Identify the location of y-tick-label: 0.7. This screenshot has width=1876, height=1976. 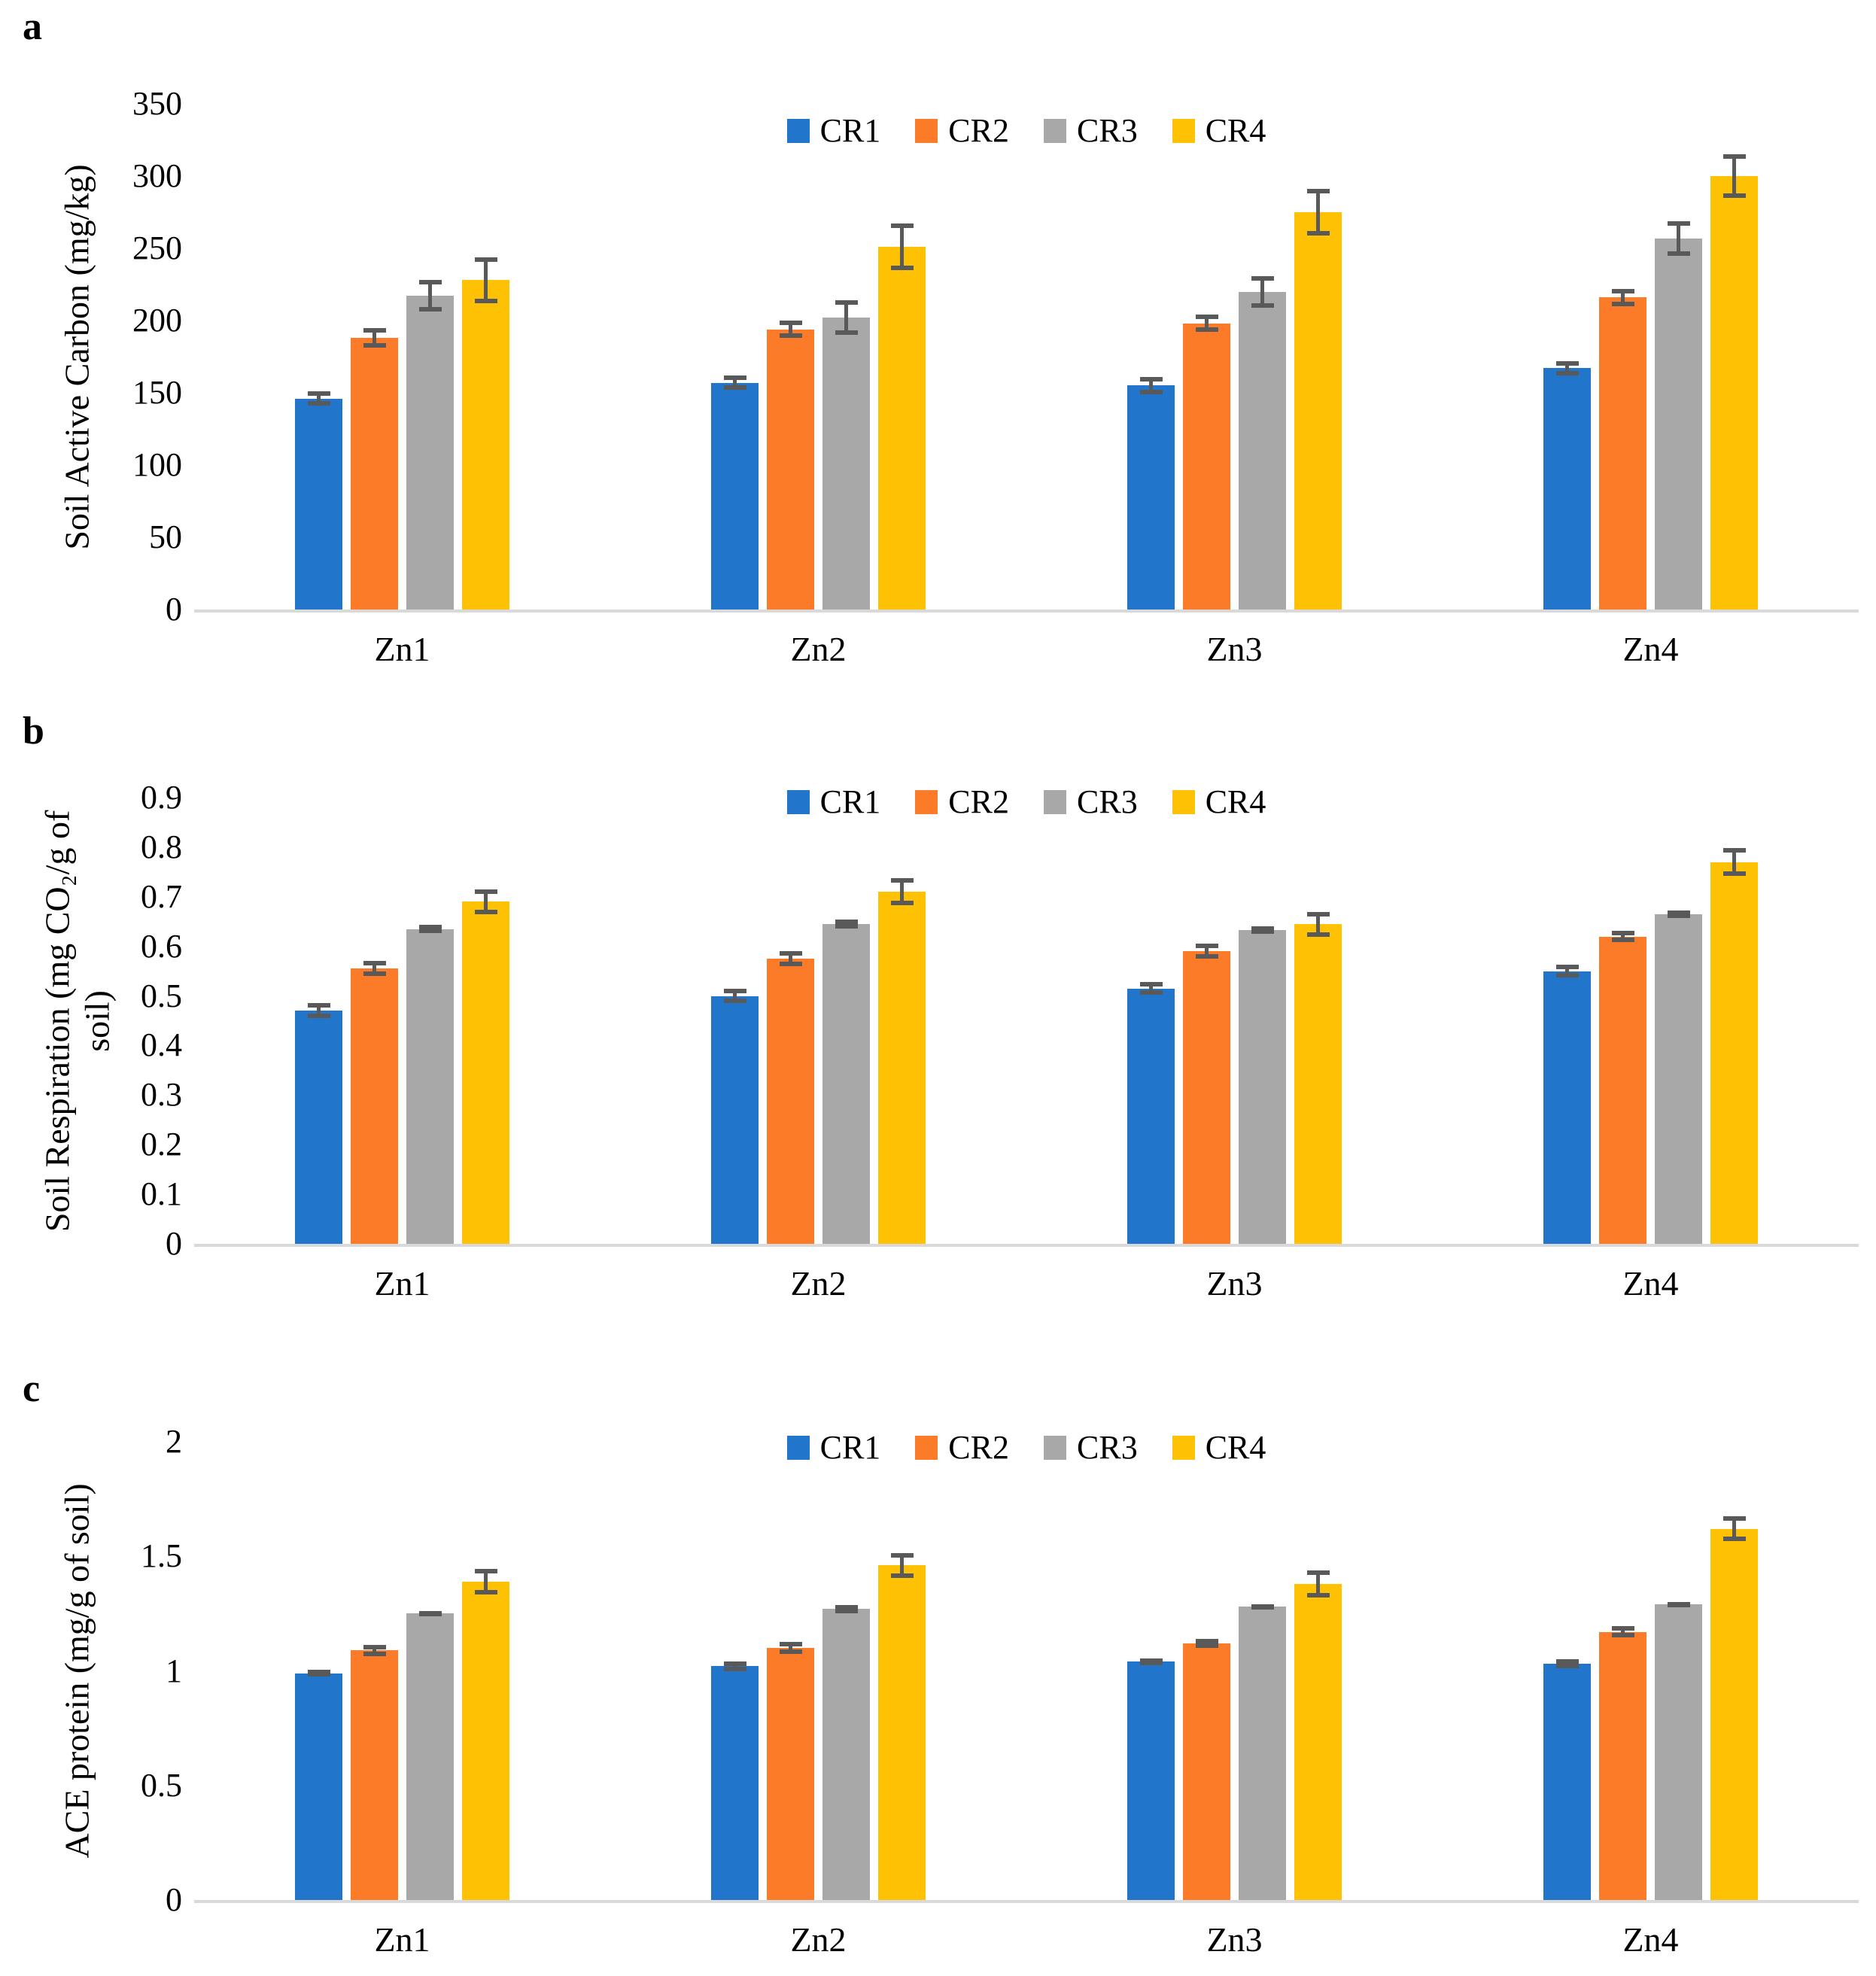
(161, 896).